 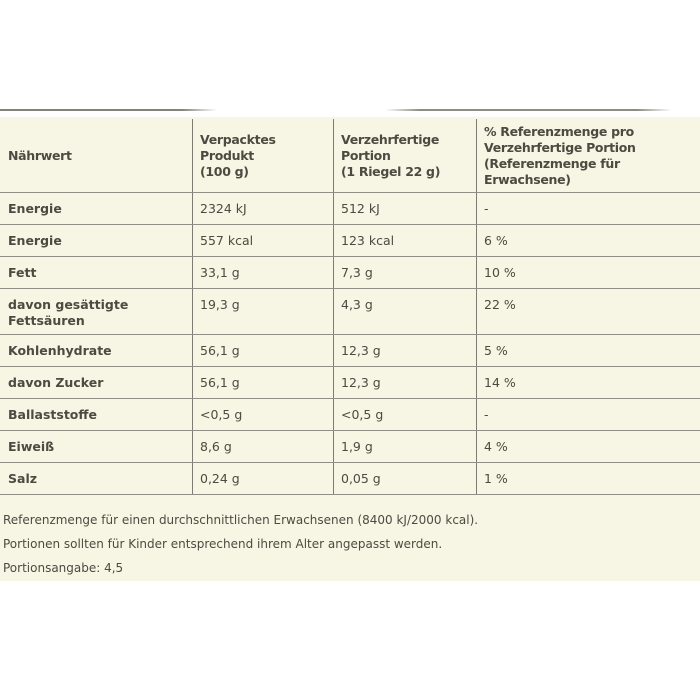 What do you see at coordinates (263, 272) in the screenshot?
I see `value-per-100g: 33,1 g` at bounding box center [263, 272].